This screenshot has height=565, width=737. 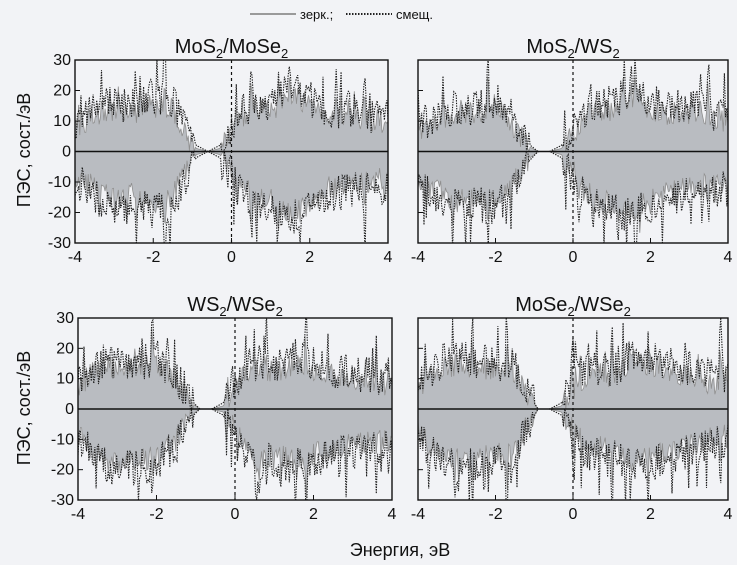 I want to click on panel-title: MoS2/MoSe2, so click(x=231, y=48).